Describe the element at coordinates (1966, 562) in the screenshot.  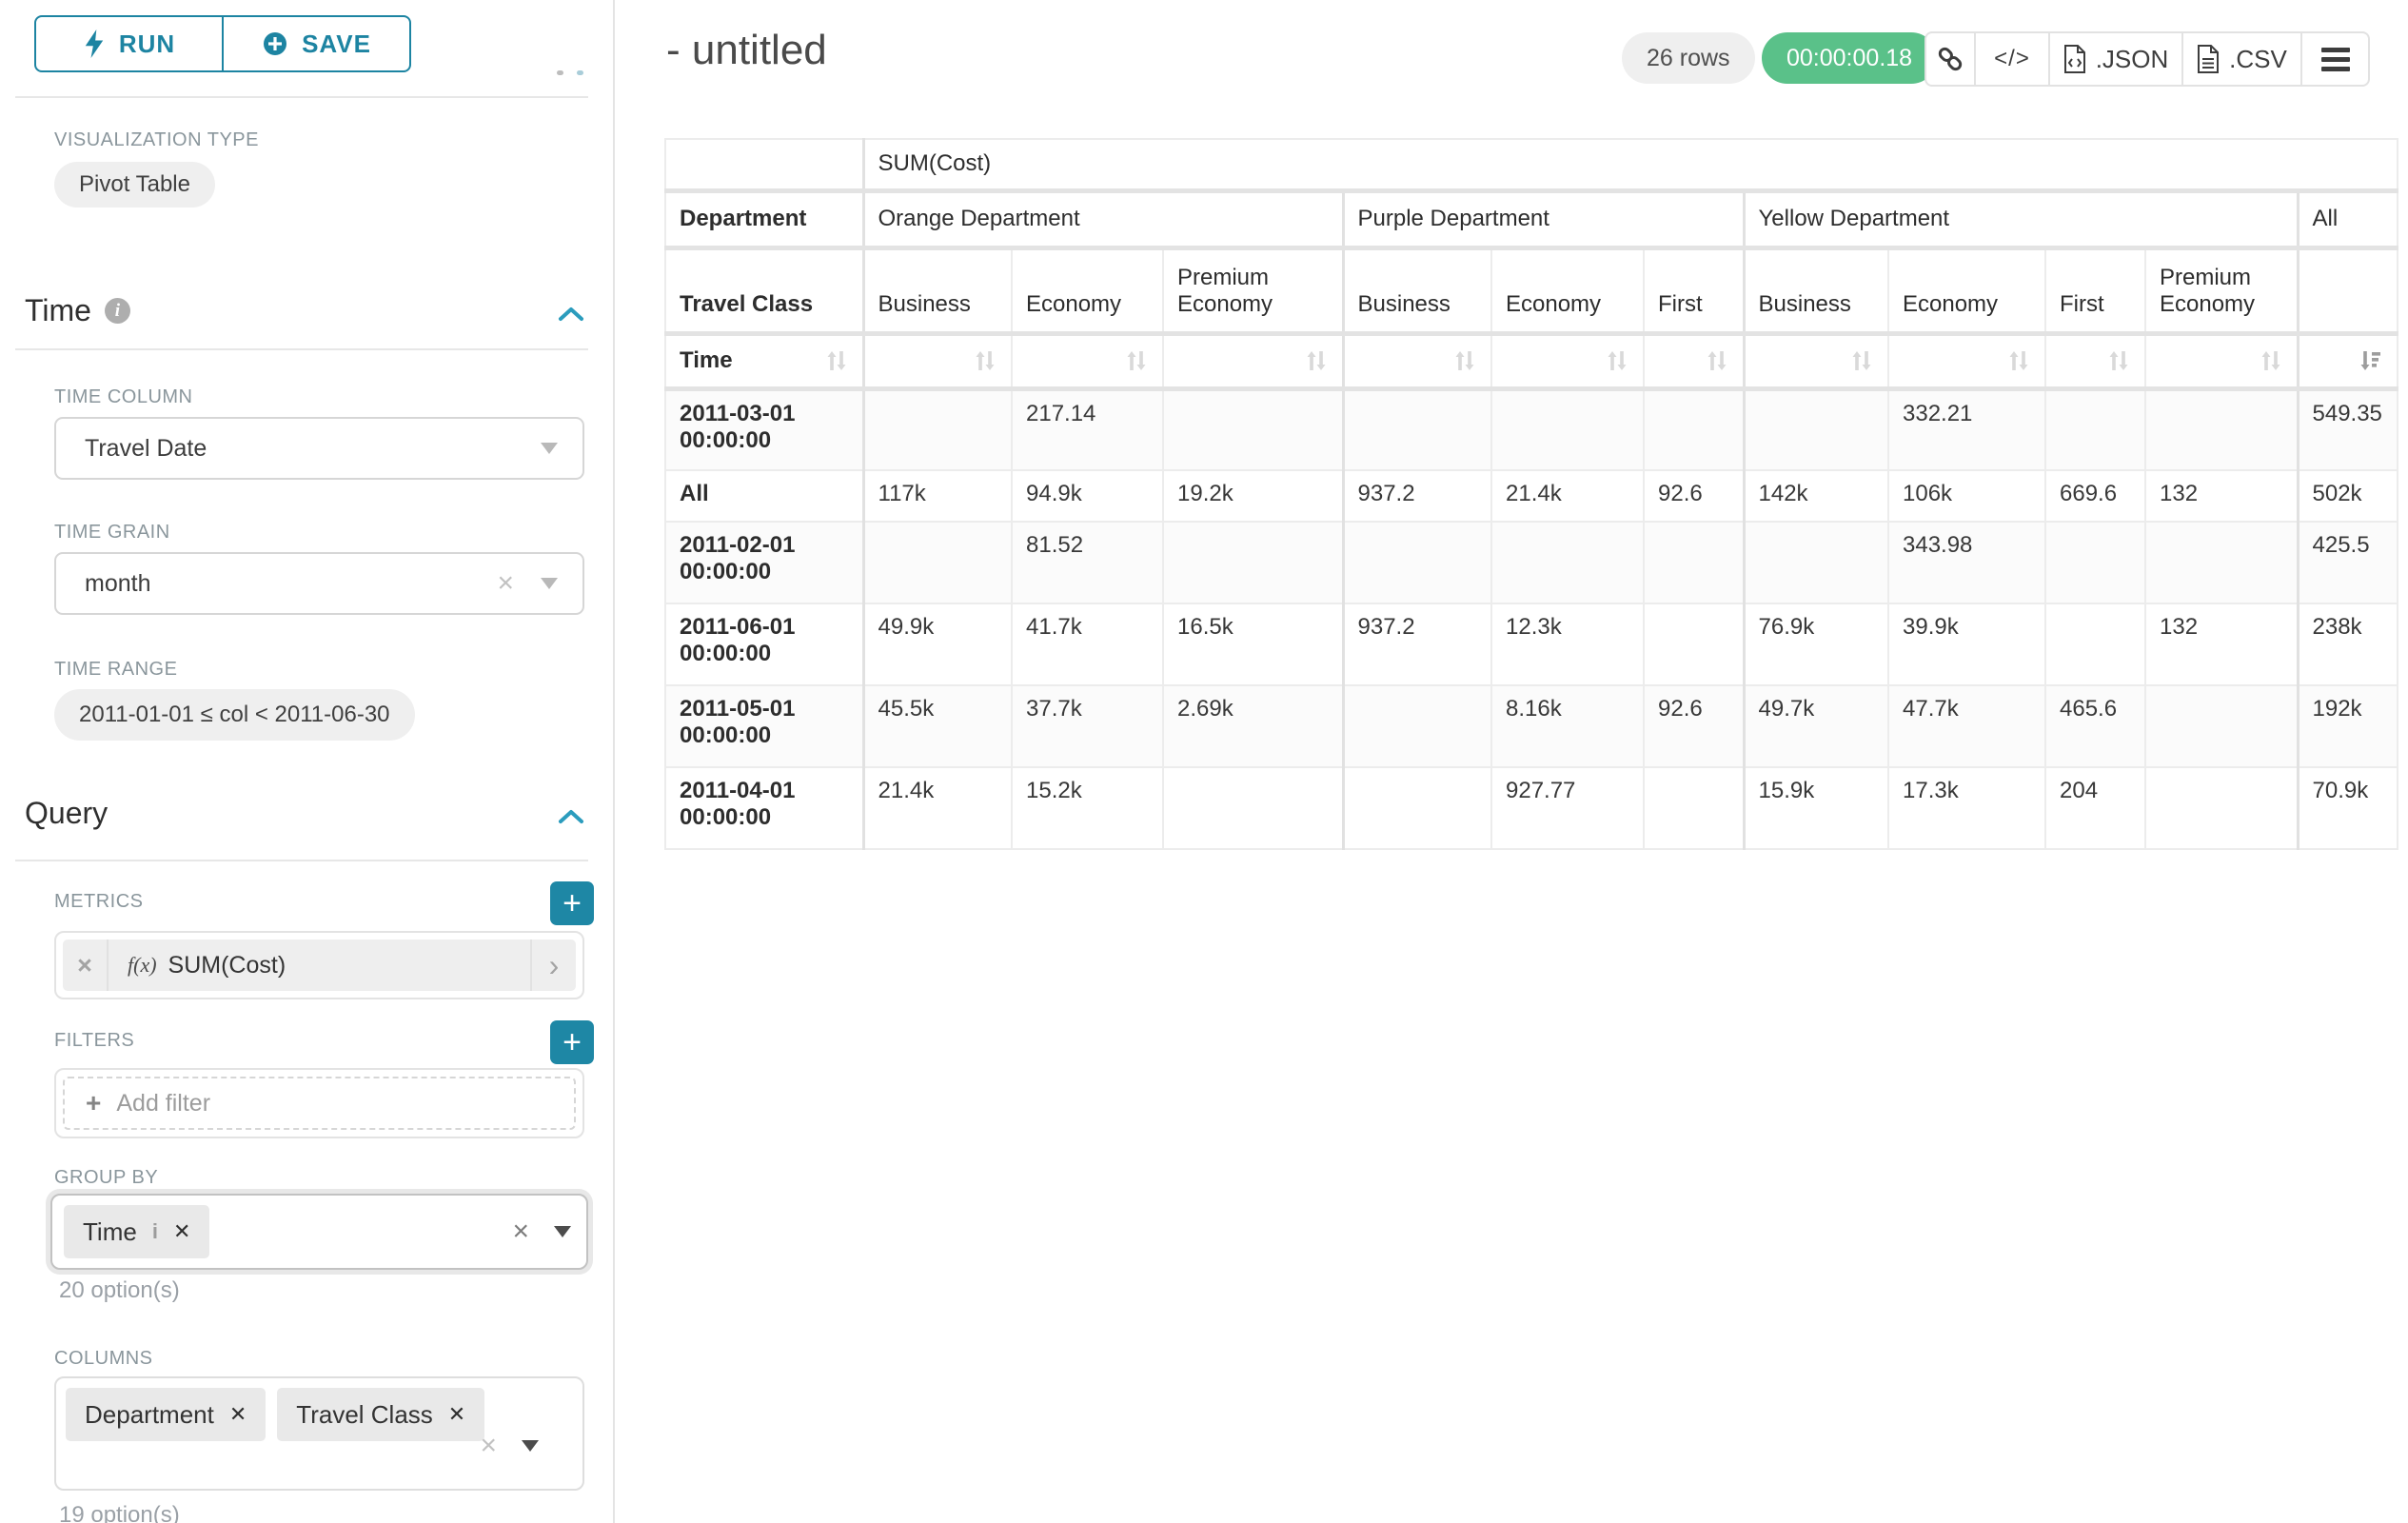
I see `data-cell: 343.98` at that location.